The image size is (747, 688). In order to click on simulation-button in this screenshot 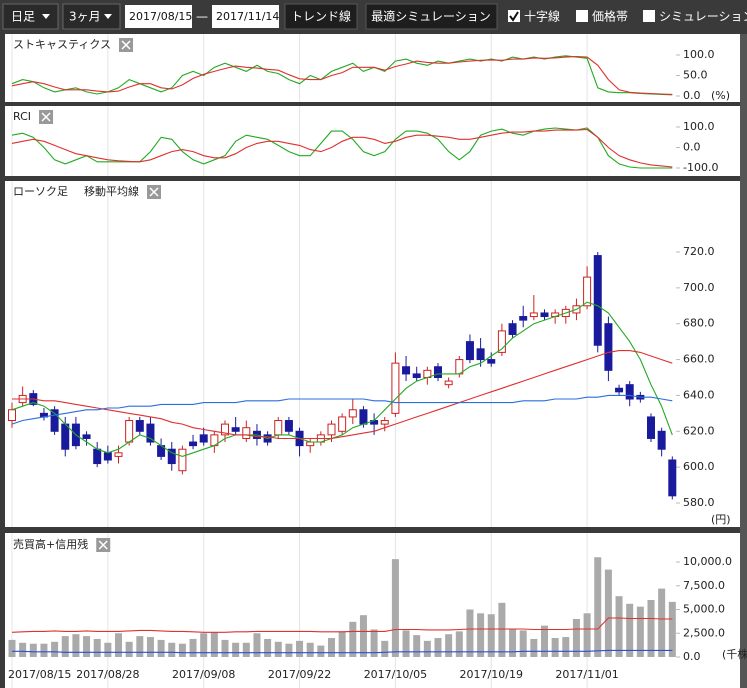, I will do `click(431, 16)`.